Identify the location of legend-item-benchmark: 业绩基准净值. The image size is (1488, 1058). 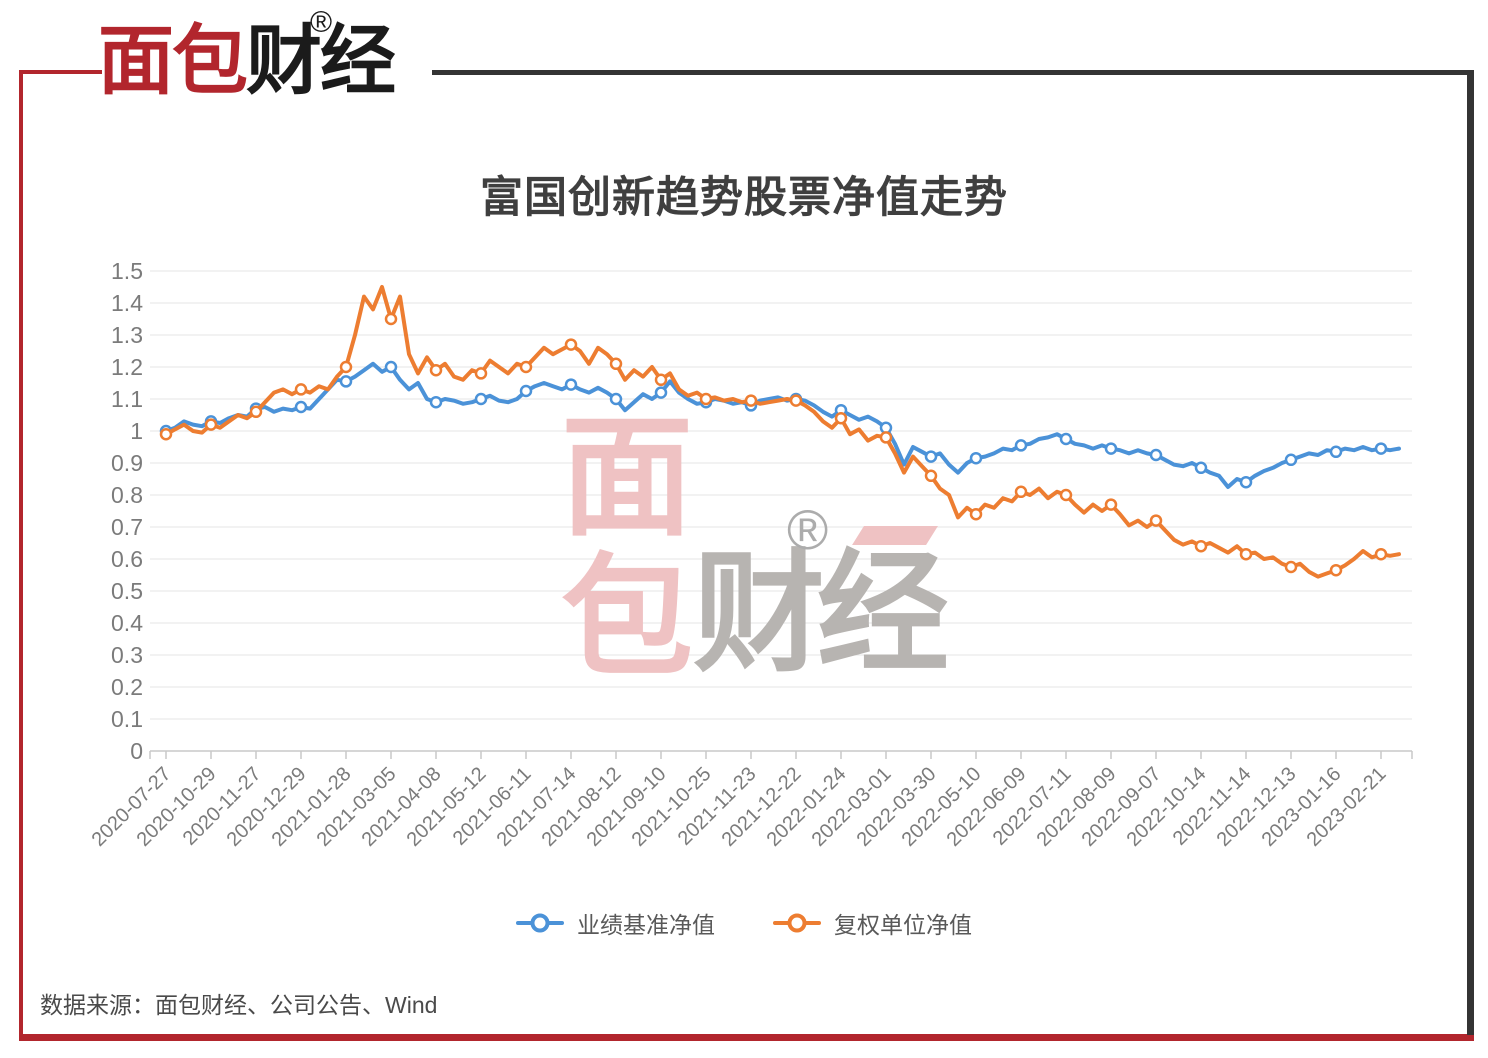
(615, 923).